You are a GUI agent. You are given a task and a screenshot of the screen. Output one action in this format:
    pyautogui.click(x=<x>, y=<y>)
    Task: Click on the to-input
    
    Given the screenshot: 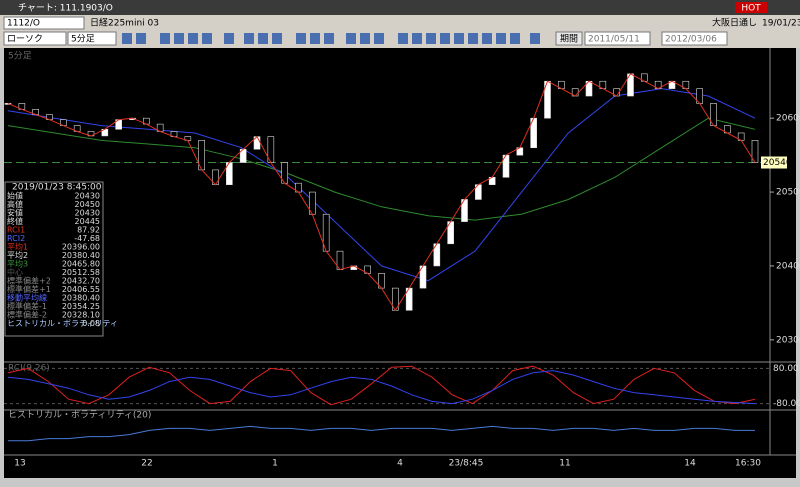 What is the action you would take?
    pyautogui.click(x=694, y=38)
    